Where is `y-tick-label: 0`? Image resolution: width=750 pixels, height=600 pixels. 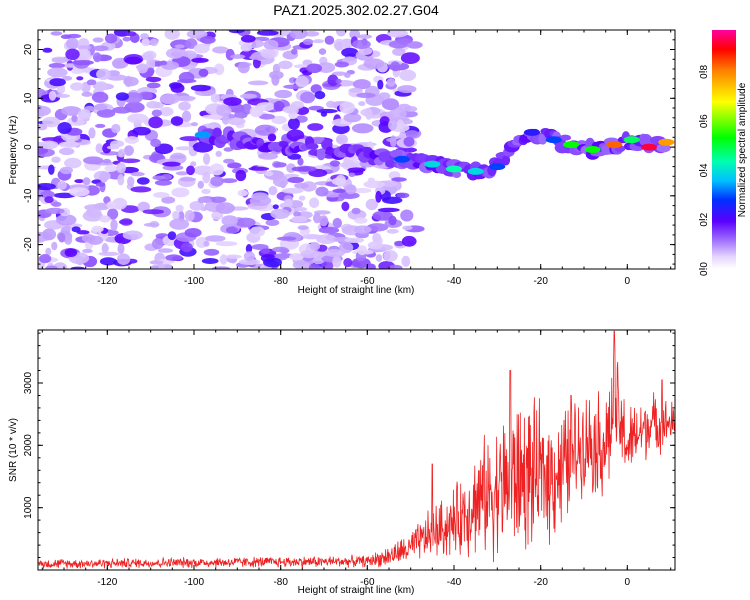 y-tick-label: 0 is located at coordinates (28, 147).